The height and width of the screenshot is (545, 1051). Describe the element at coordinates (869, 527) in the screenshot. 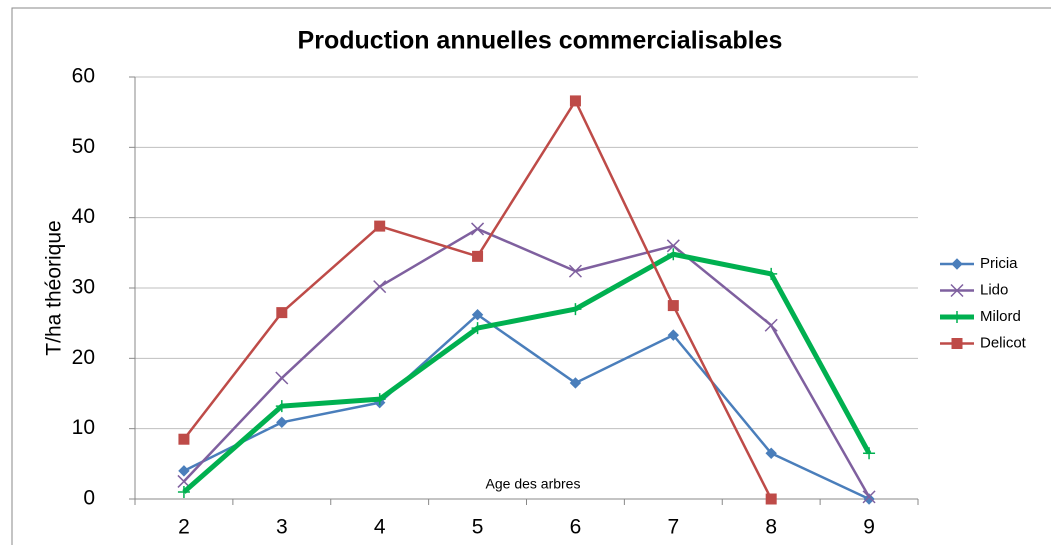

I see `x-tick-label: 9` at that location.